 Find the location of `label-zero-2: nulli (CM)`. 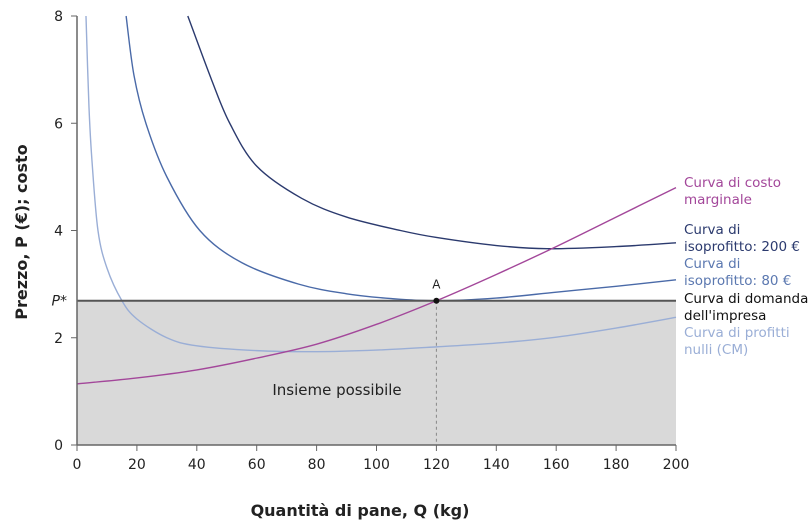

label-zero-2: nulli (CM) is located at coordinates (716, 350).